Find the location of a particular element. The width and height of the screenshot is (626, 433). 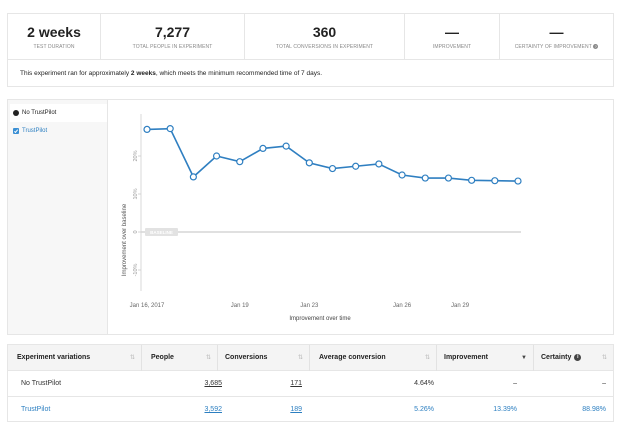

header-label: Experiment variations is located at coordinates (54, 357).